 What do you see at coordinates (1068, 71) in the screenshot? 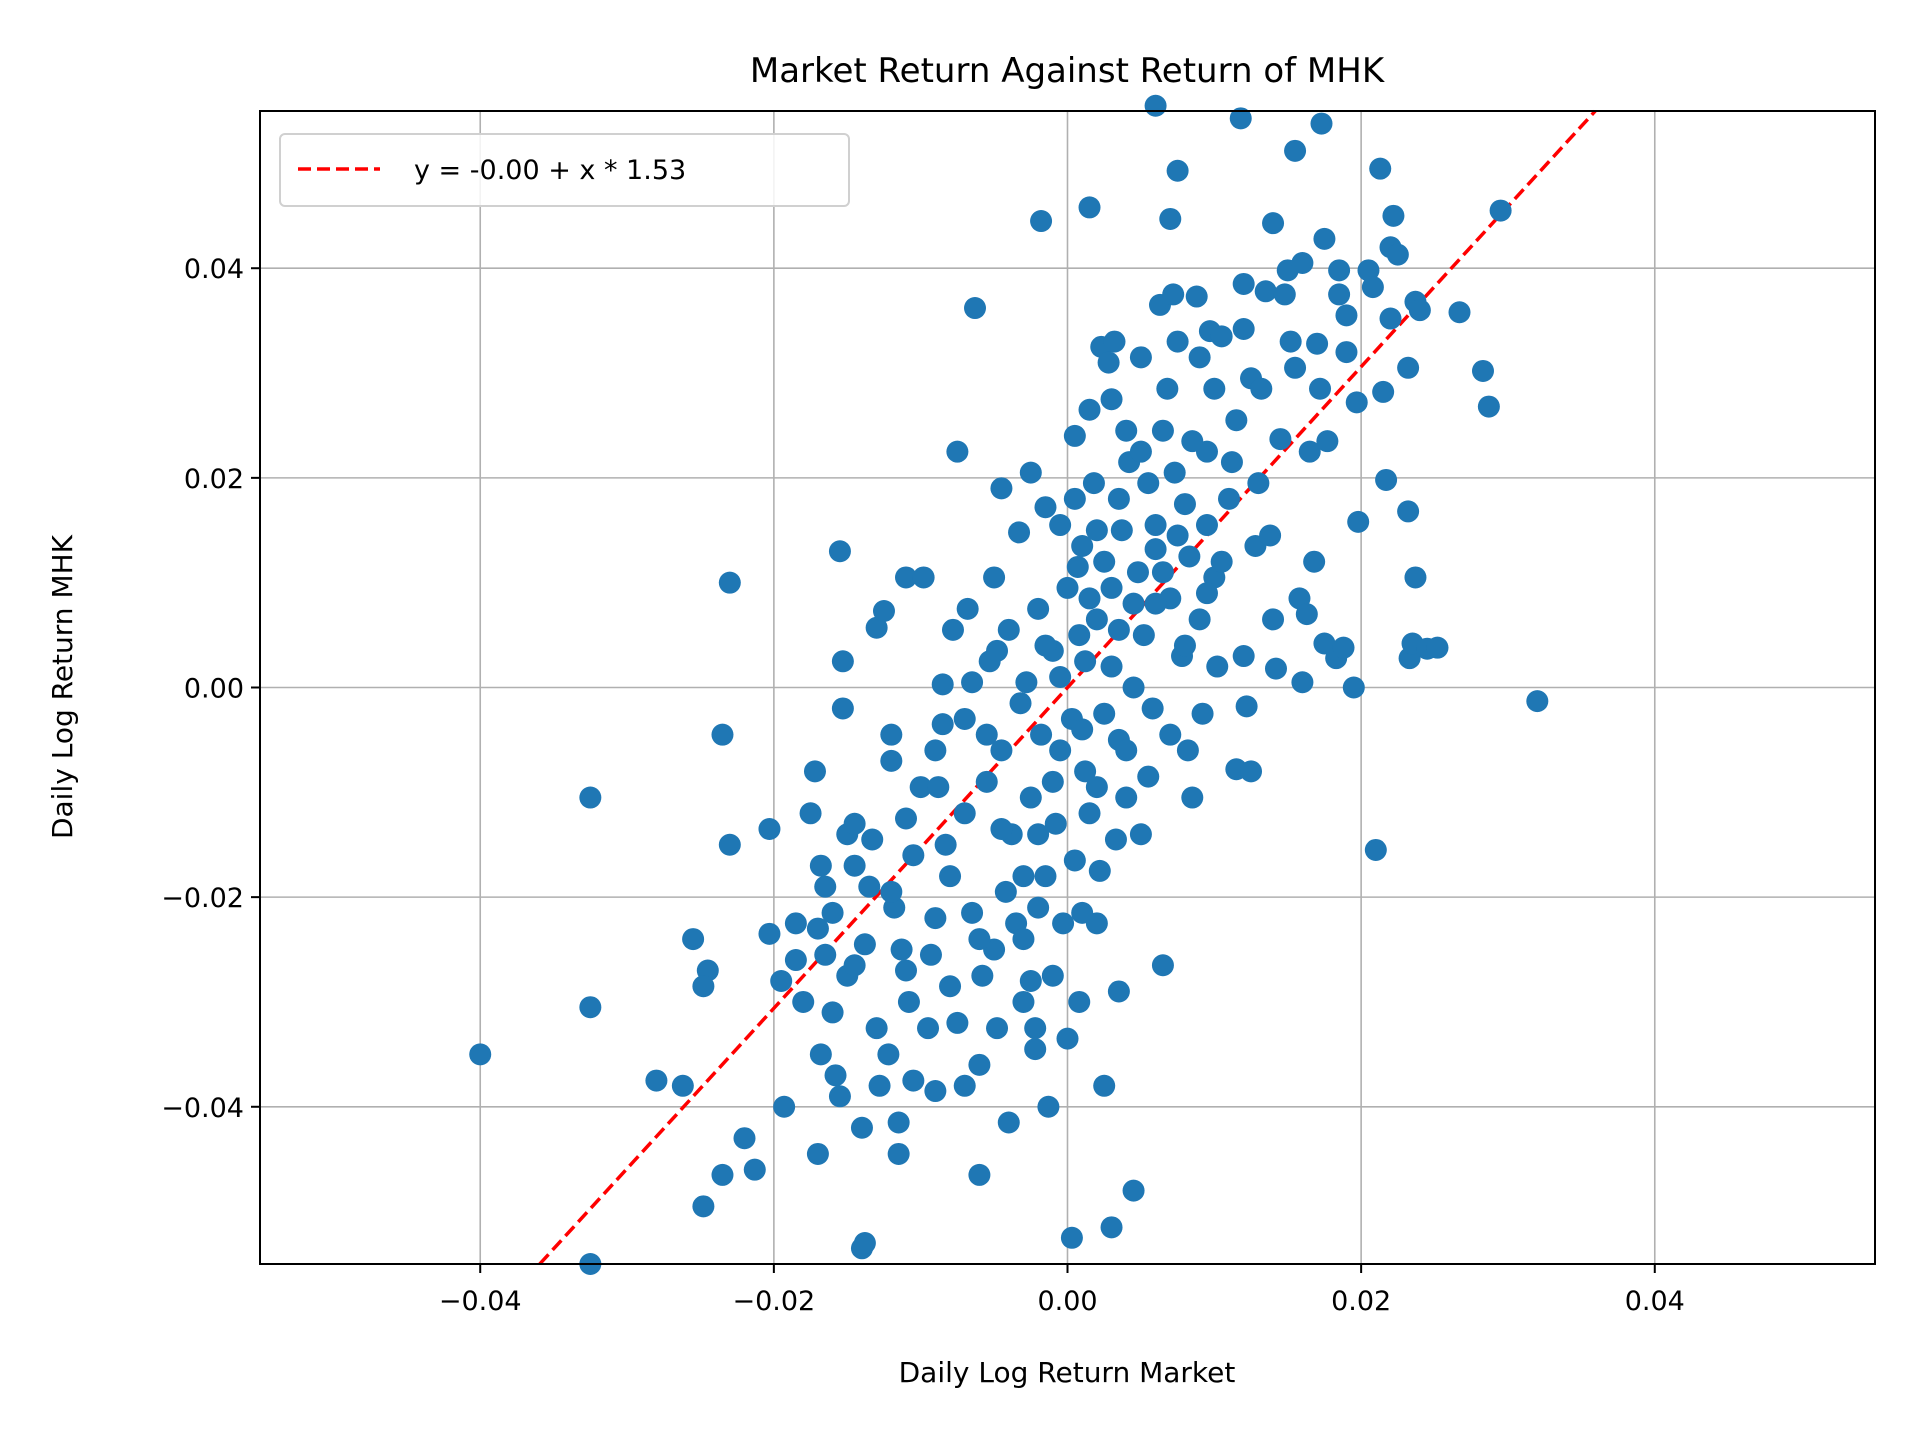
I see `chart-title: Market Return Against Return of MHK` at bounding box center [1068, 71].